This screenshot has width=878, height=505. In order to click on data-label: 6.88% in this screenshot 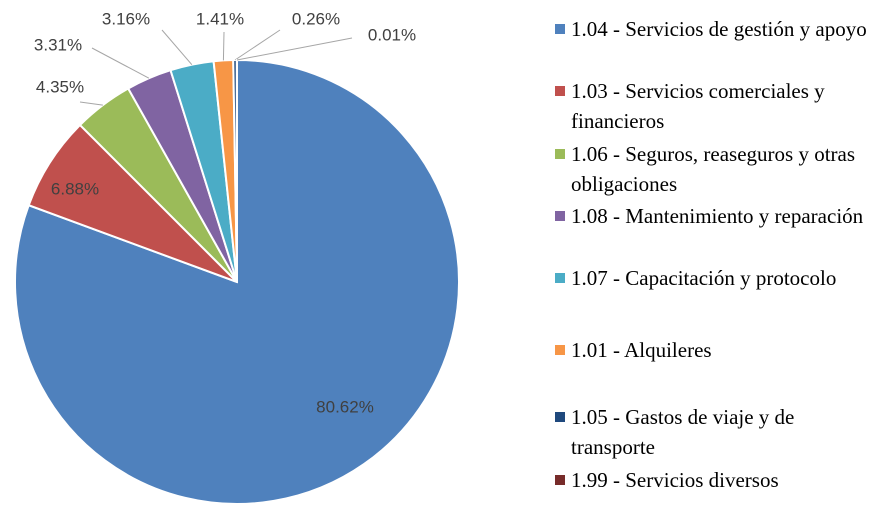, I will do `click(75, 188)`.